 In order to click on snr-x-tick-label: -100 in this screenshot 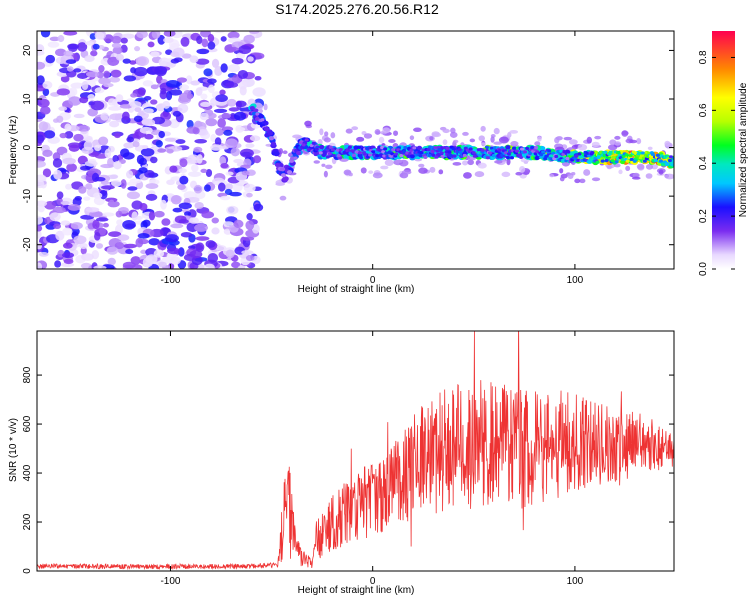, I will do `click(170, 581)`.